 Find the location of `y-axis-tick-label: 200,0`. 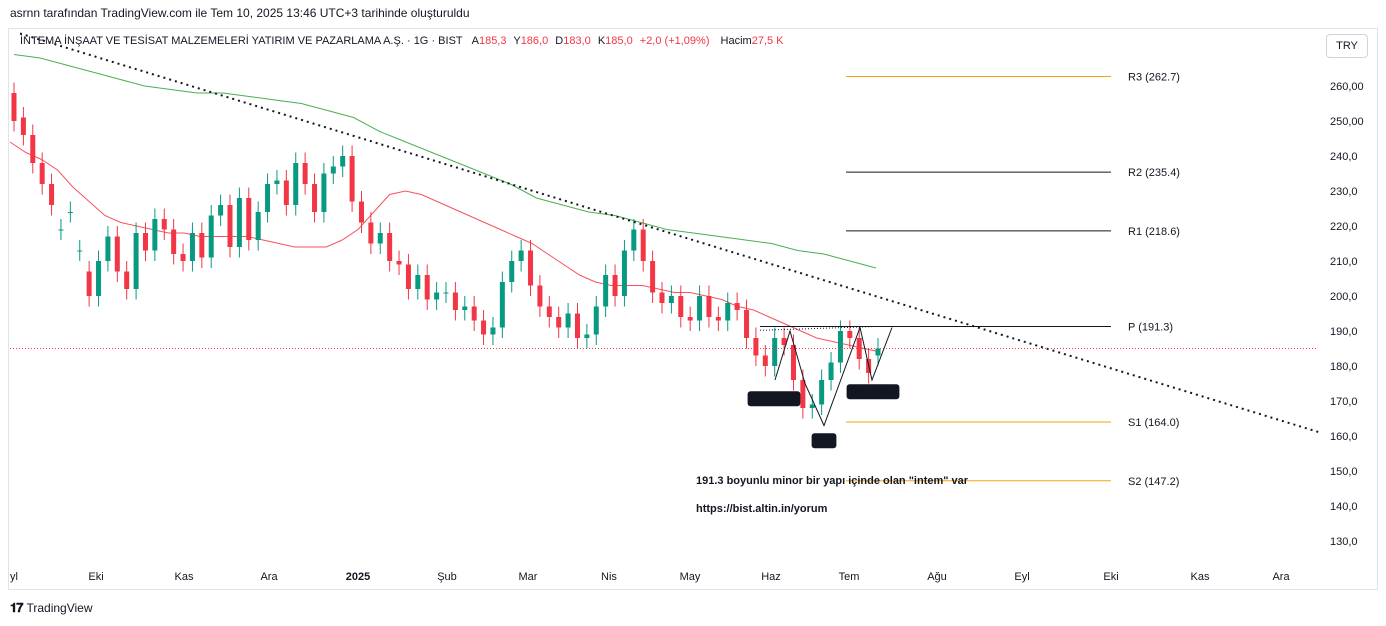

y-axis-tick-label: 200,0 is located at coordinates (1344, 297).